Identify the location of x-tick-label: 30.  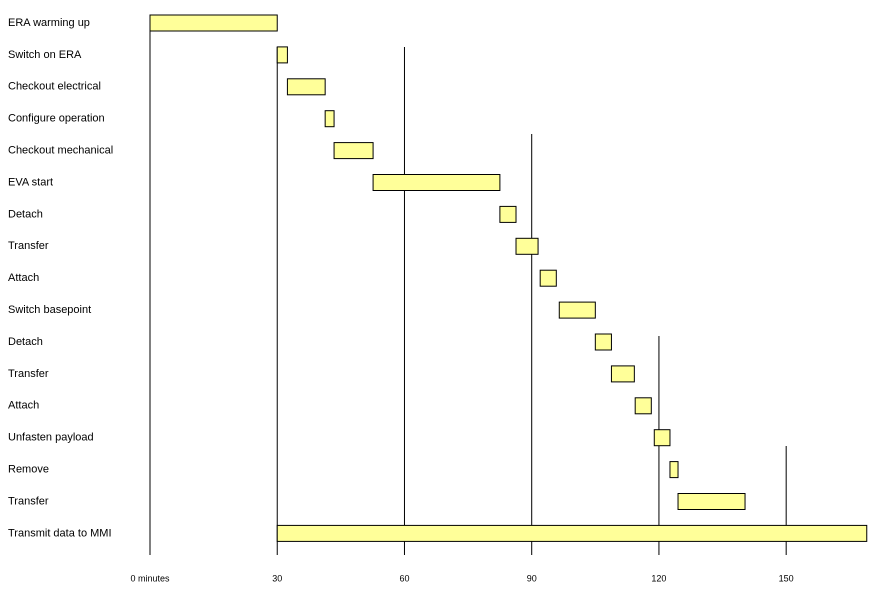
(277, 578).